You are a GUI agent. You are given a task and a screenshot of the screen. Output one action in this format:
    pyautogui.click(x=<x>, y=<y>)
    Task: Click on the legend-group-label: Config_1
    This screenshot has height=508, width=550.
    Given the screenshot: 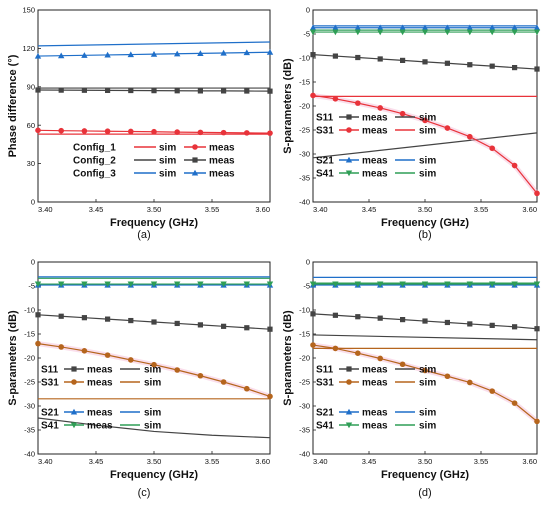 What is the action you would take?
    pyautogui.click(x=94, y=148)
    